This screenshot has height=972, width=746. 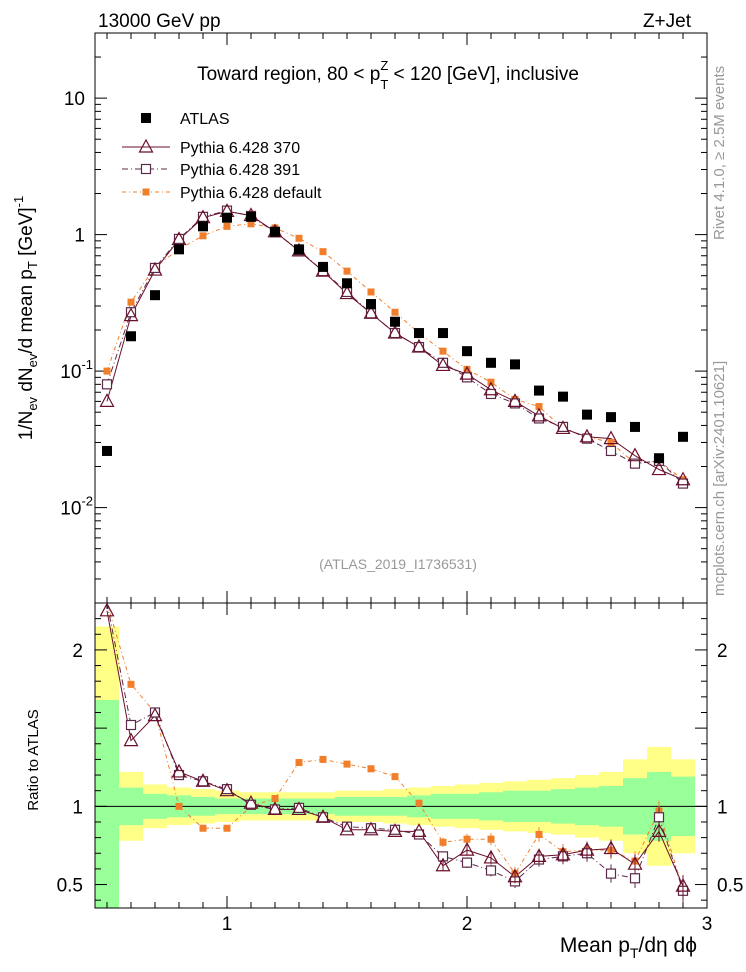 What do you see at coordinates (77, 807) in the screenshot?
I see `ratio-ytick-label: 1` at bounding box center [77, 807].